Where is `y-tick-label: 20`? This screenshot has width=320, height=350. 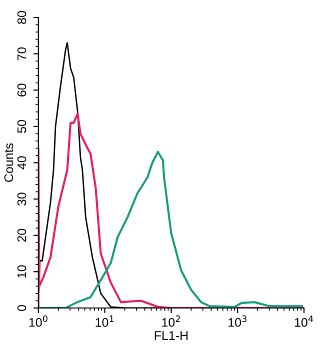
y-tick-label: 20 is located at coordinates (21, 235).